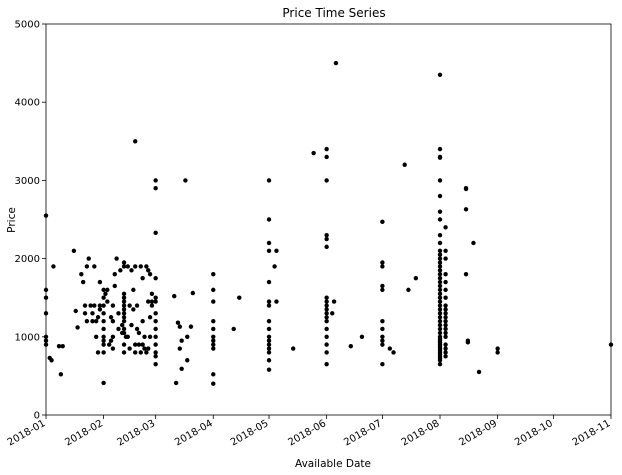  Describe the element at coordinates (27, 25) in the screenshot. I see `y-tick-label: 5000` at that location.